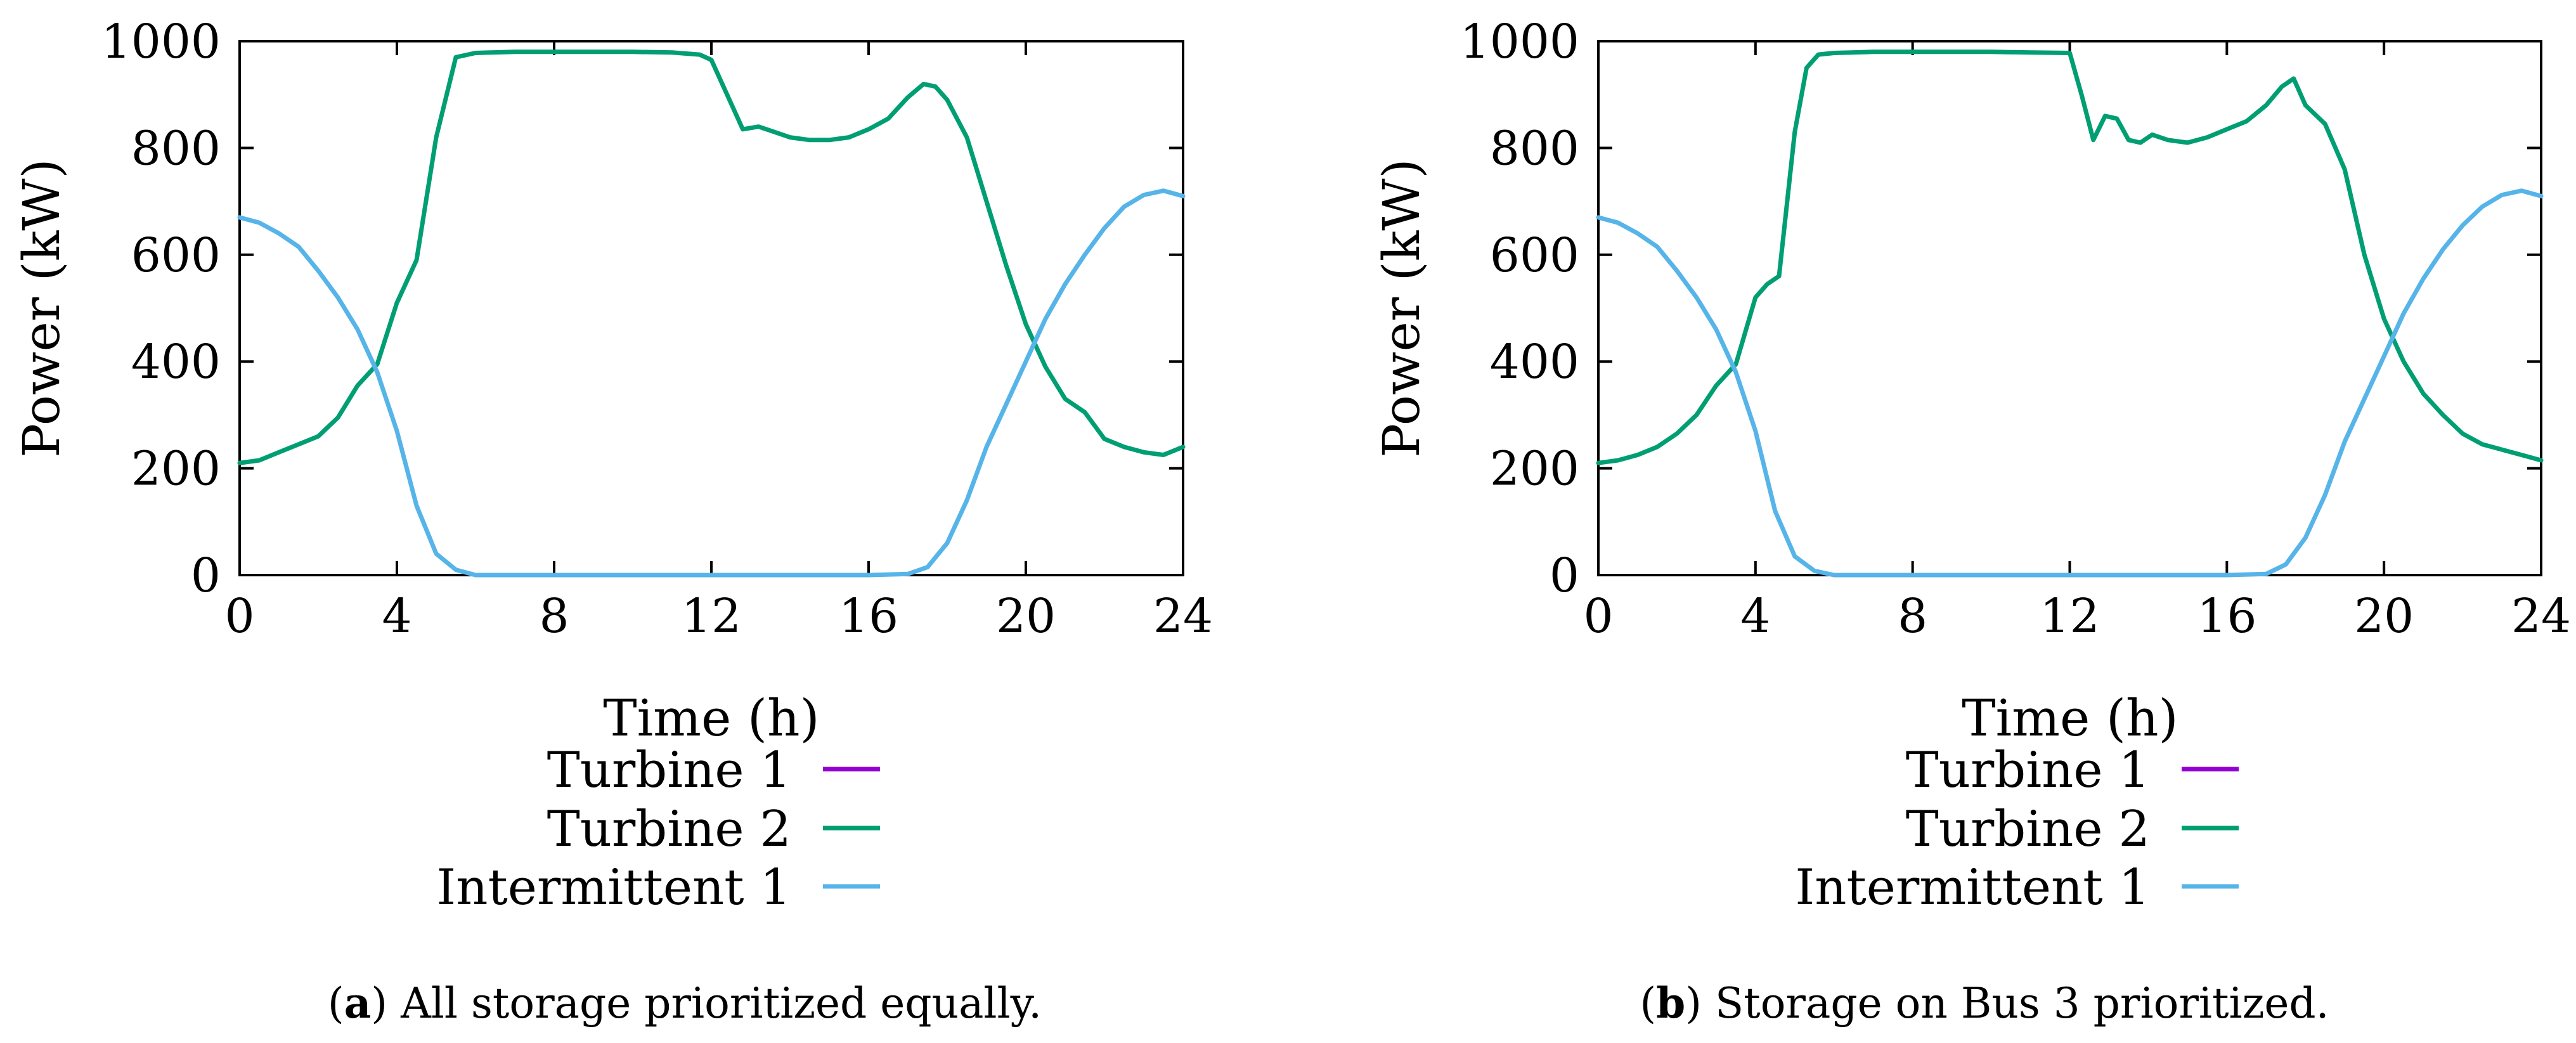 This screenshot has height=1043, width=2576. I want to click on caption-b: (b) Storage on Bus 3 prioritized., so click(1984, 1003).